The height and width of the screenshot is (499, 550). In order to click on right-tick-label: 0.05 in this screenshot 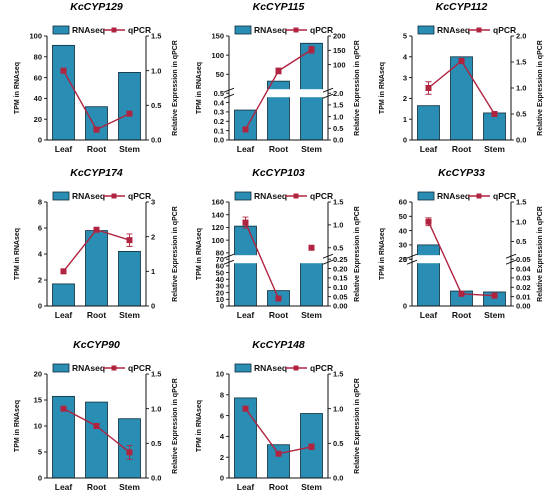, I will do `click(523, 259)`.